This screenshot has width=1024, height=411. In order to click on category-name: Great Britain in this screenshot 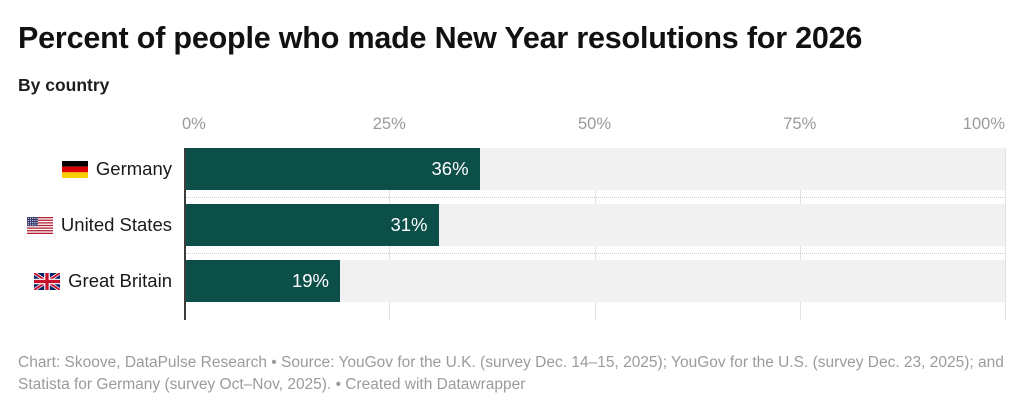, I will do `click(120, 280)`.